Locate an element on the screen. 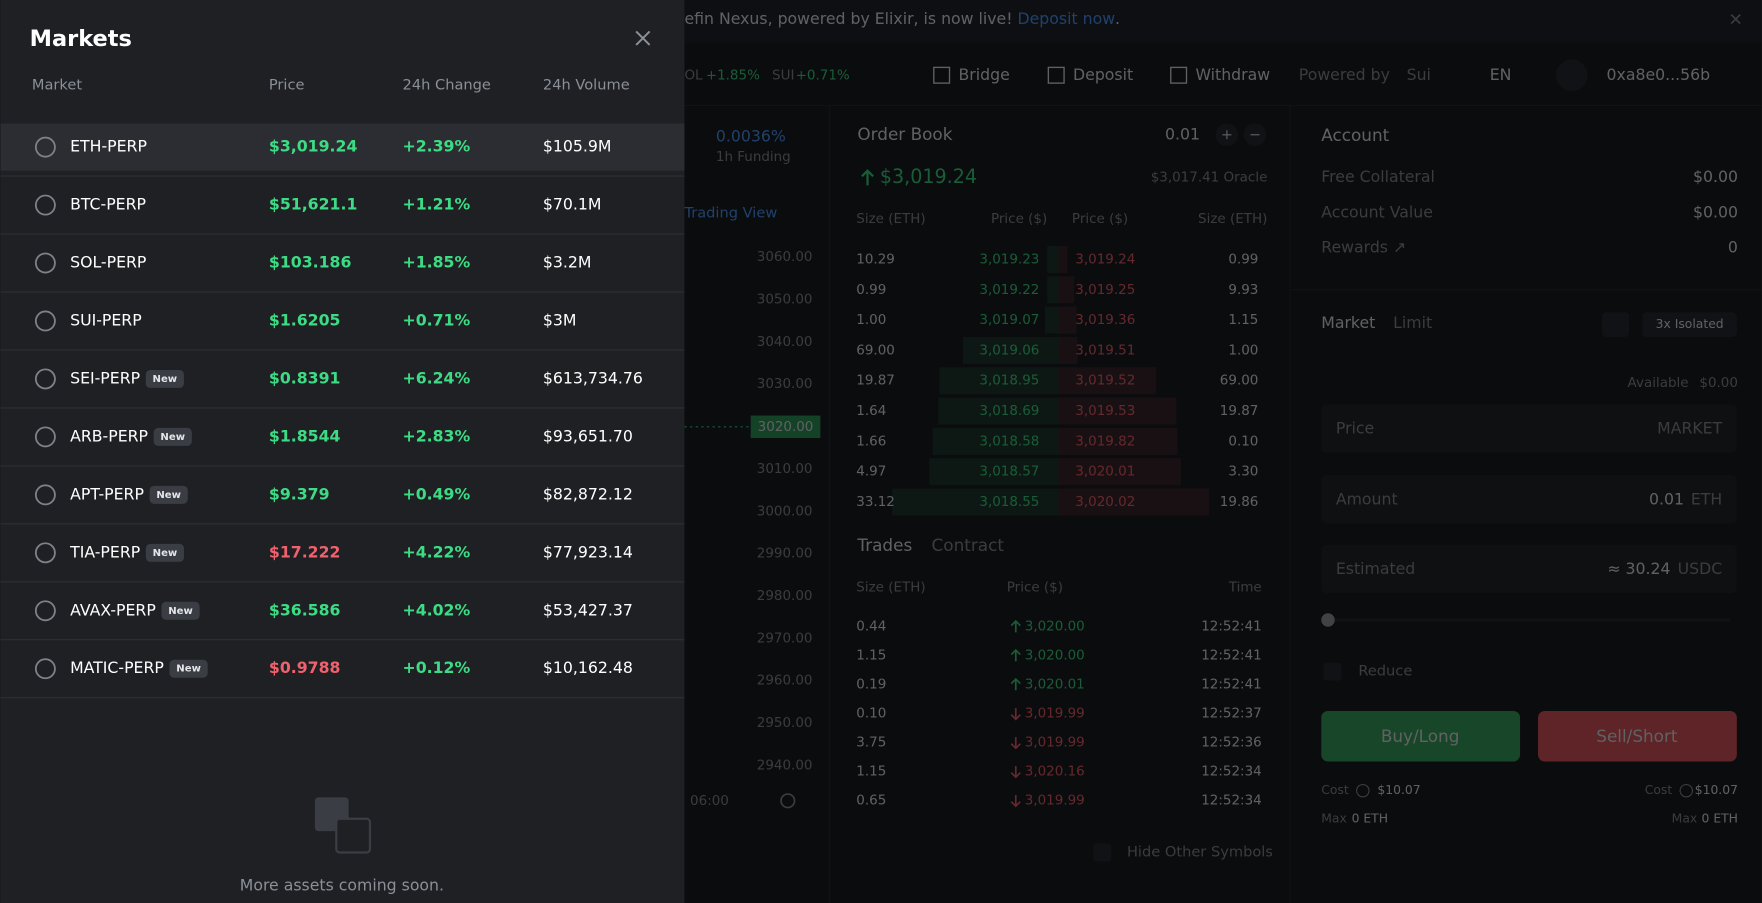 The height and width of the screenshot is (903, 1762). change: +0.12% is located at coordinates (437, 667).